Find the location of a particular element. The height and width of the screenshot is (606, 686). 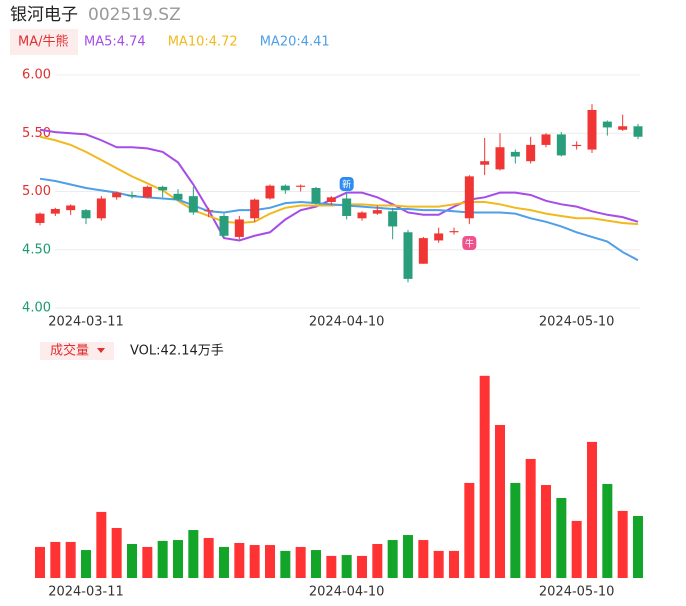

volume-button-bg is located at coordinates (77, 351).